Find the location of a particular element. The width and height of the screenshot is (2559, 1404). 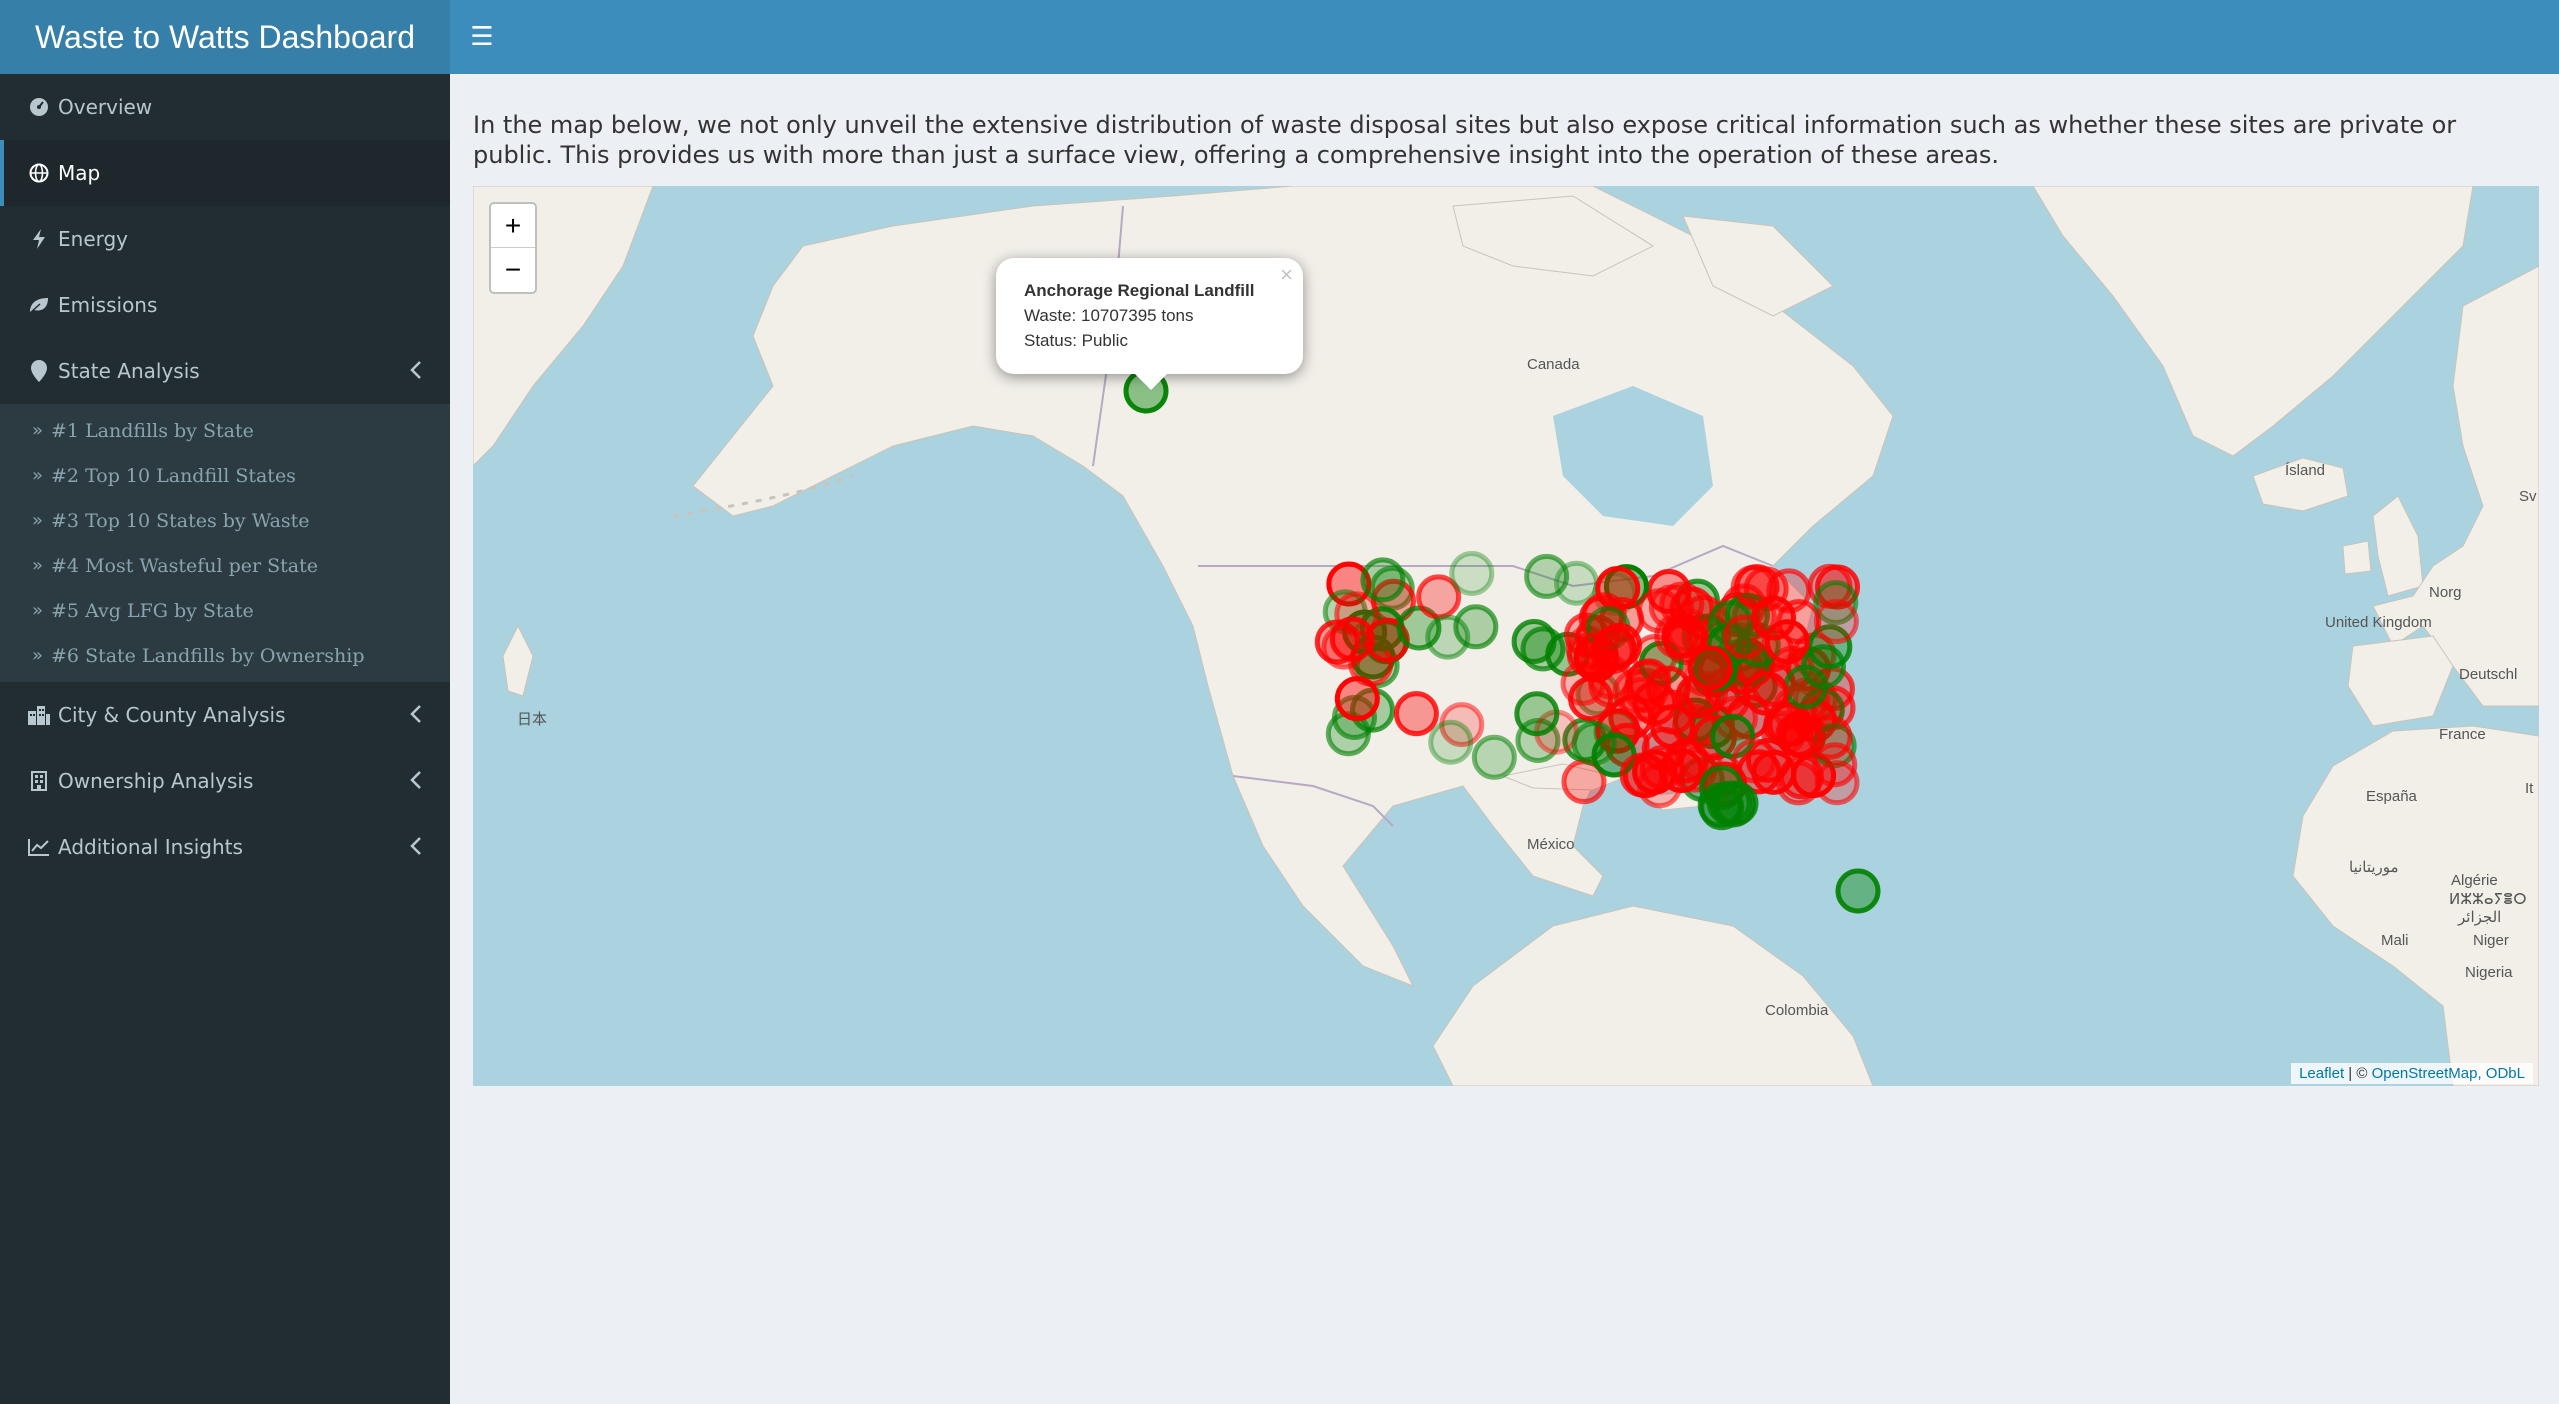

zoom-out-button: − is located at coordinates (513, 269).